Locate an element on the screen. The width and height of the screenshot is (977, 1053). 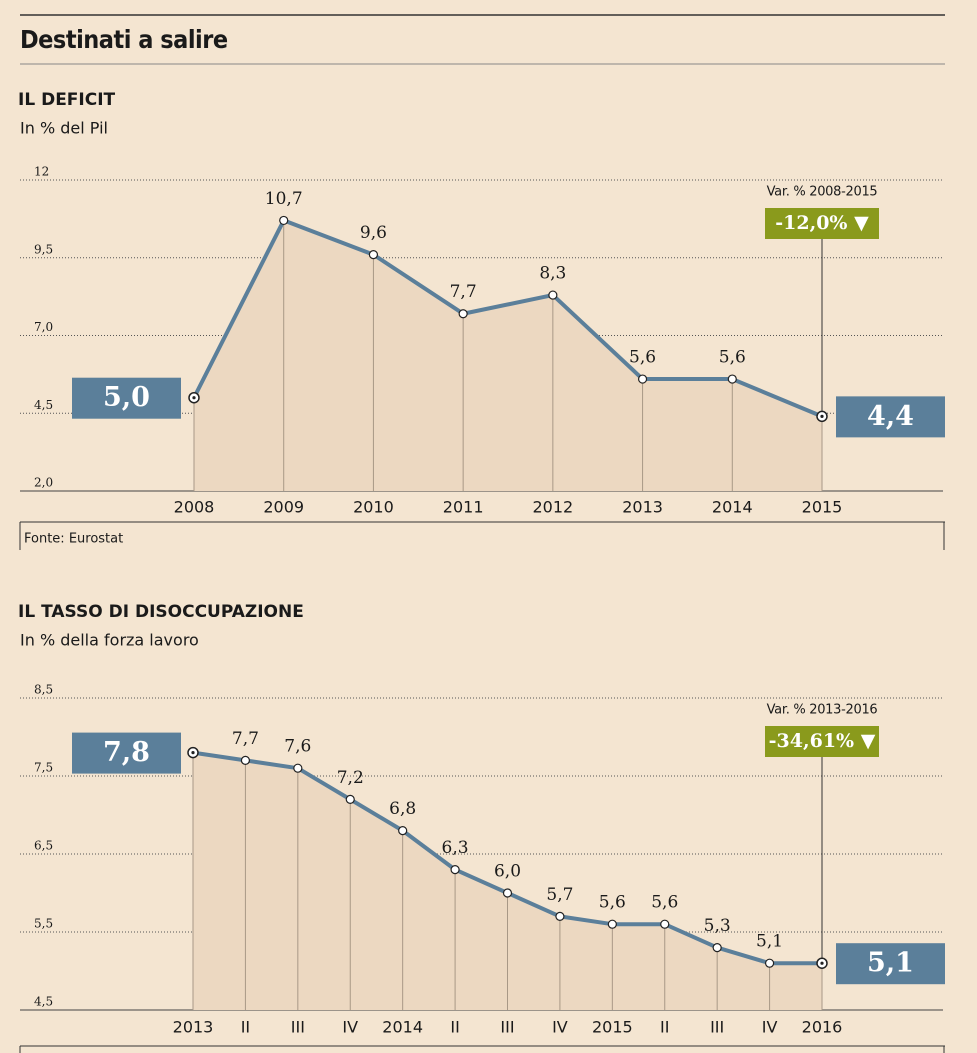
annotation: Var. % 2008-2015 is located at coordinates (822, 192).